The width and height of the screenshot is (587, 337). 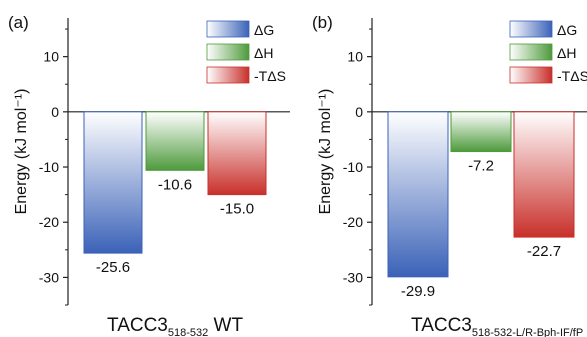 What do you see at coordinates (113, 267) in the screenshot?
I see `bar-value-label: -25.6` at bounding box center [113, 267].